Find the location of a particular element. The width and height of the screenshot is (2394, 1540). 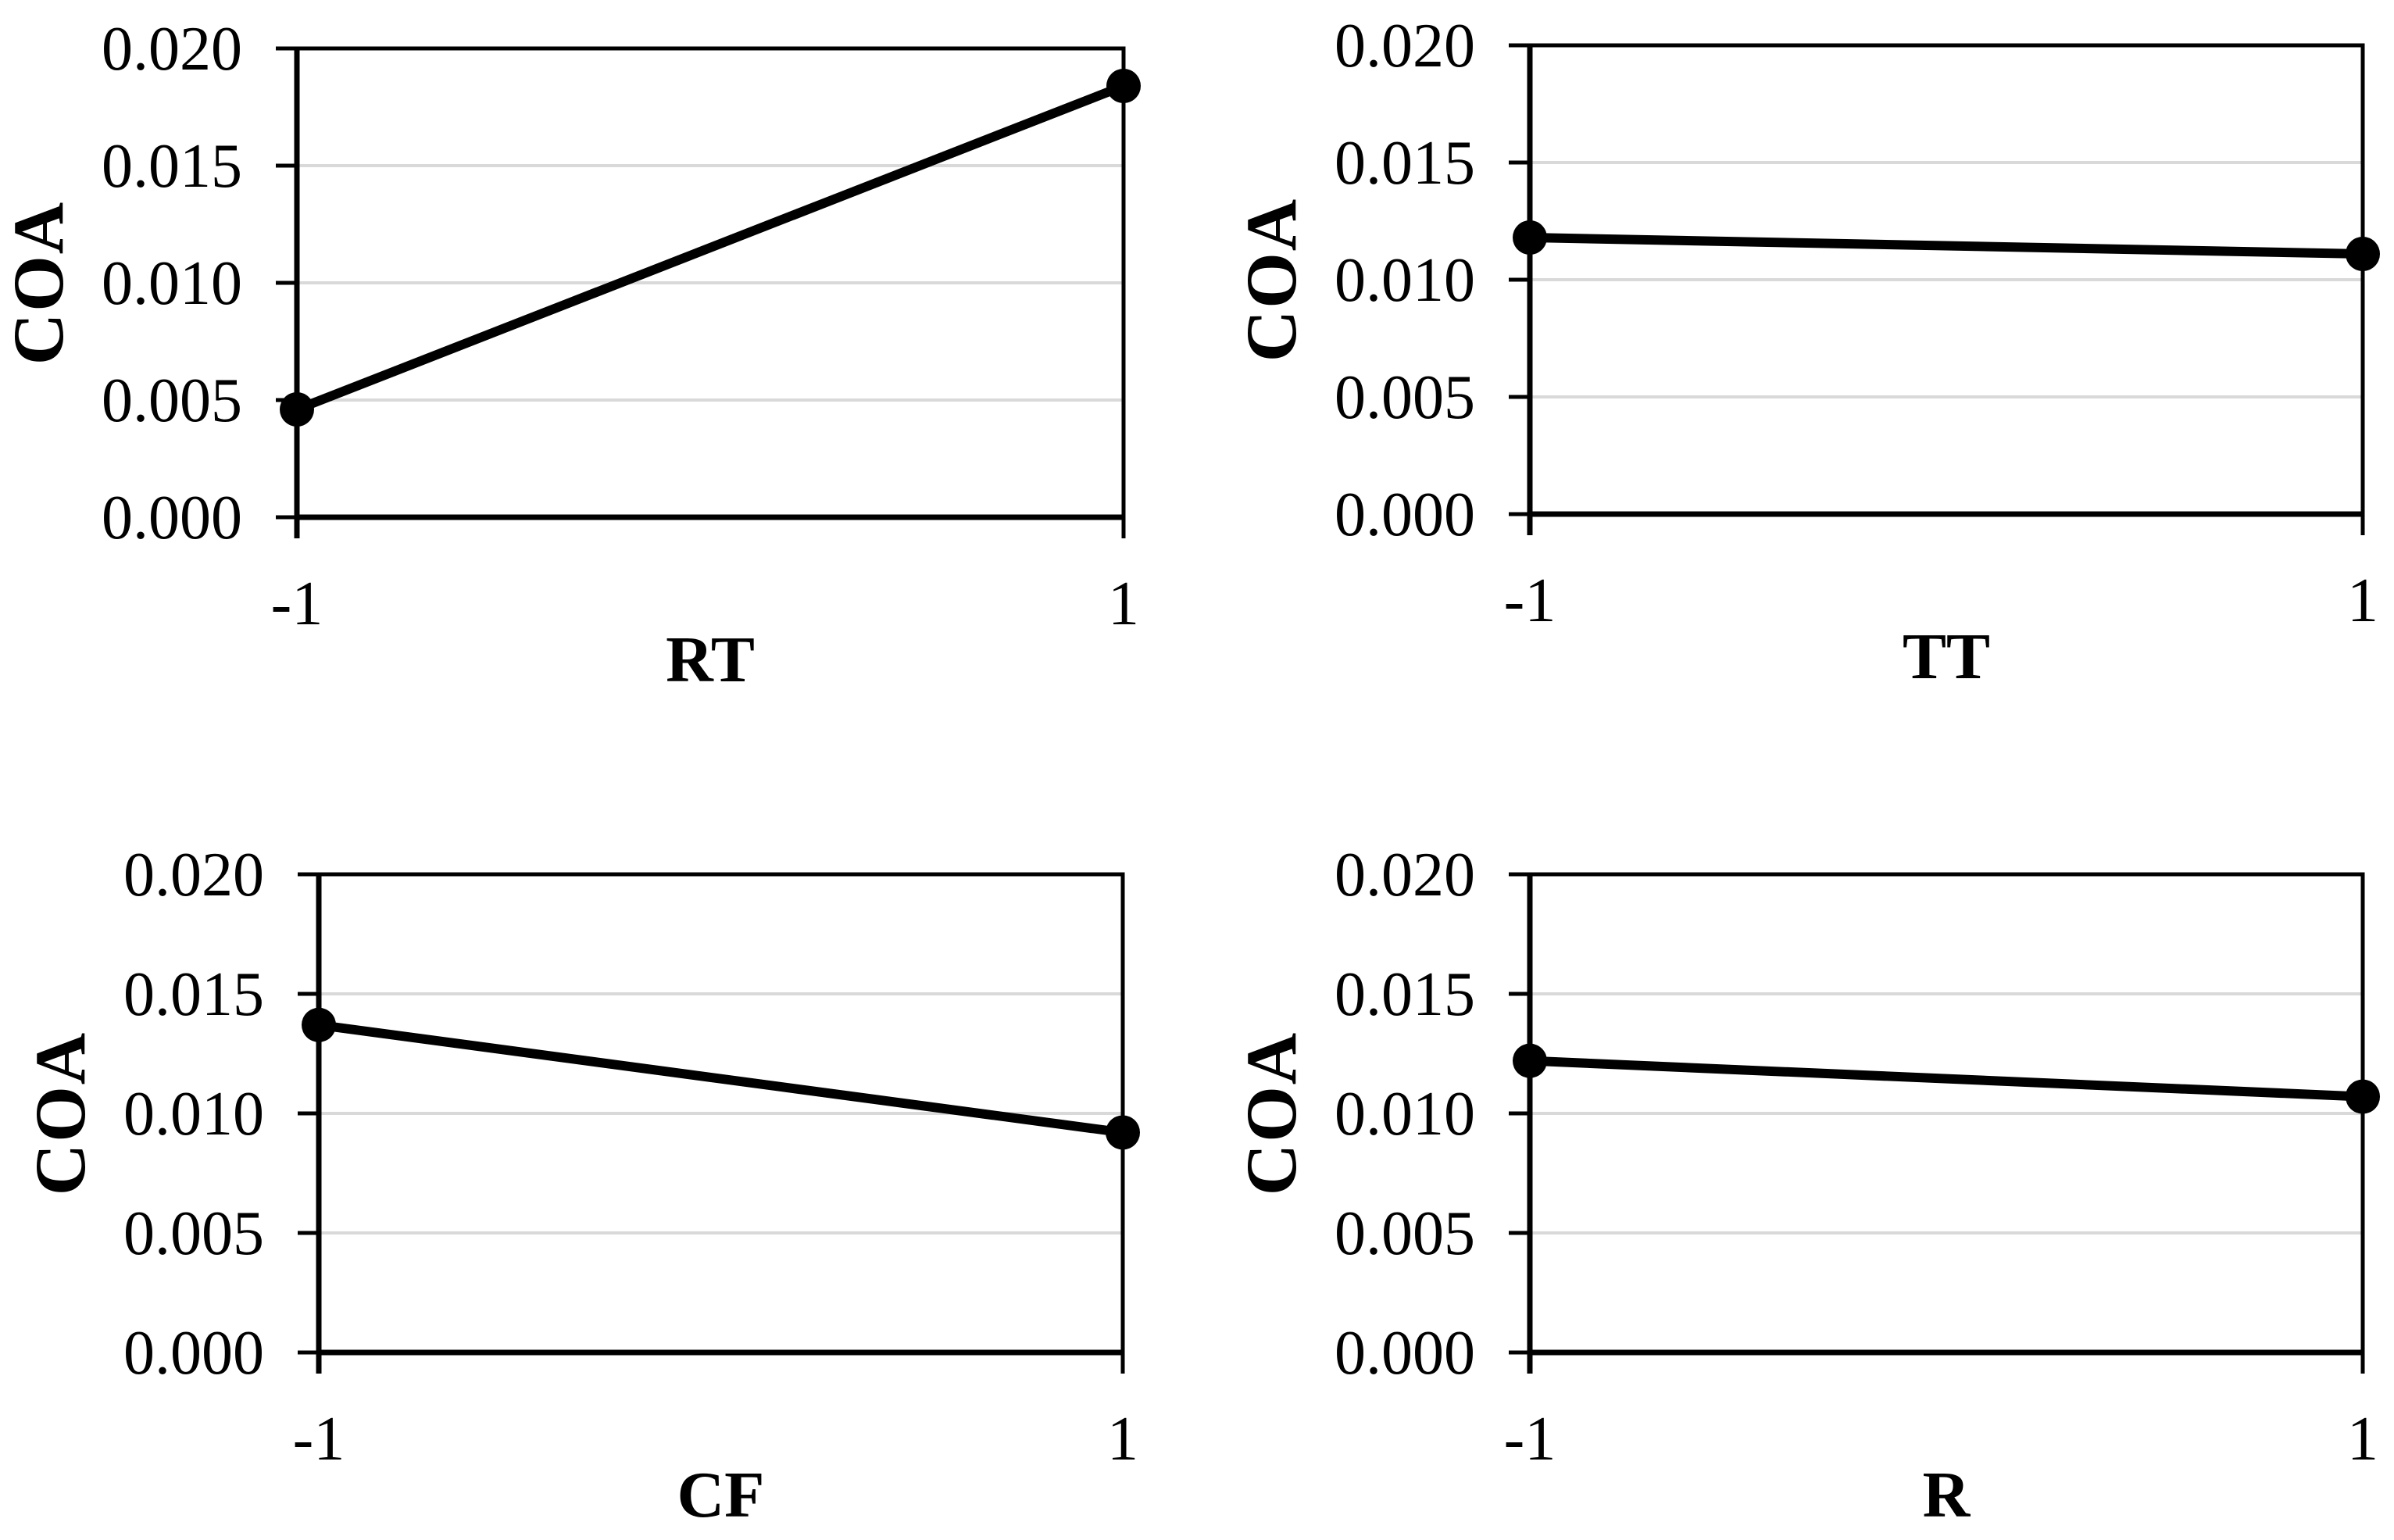

x-axis-title: CF is located at coordinates (721, 1495).